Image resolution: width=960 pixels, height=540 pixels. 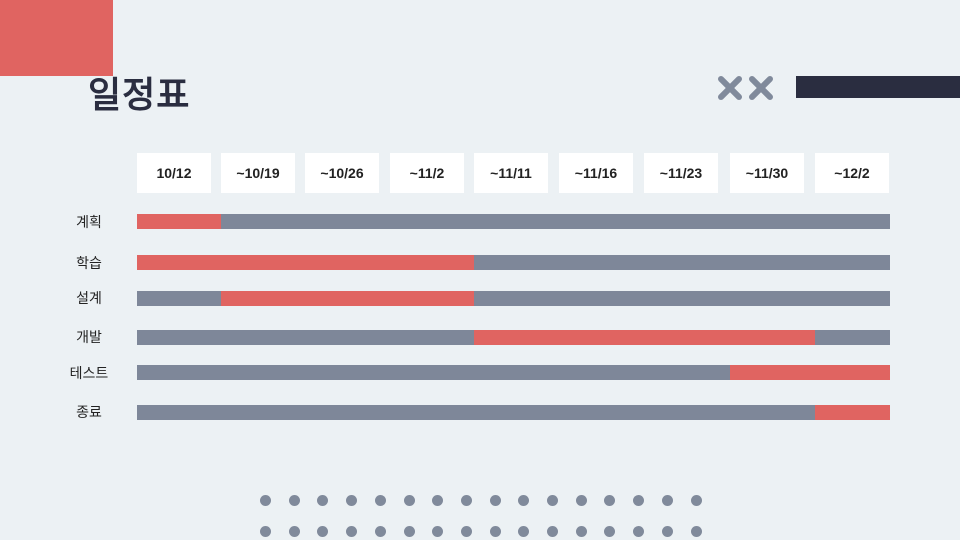 What do you see at coordinates (139, 95) in the screenshot?
I see `page-title: 일정표` at bounding box center [139, 95].